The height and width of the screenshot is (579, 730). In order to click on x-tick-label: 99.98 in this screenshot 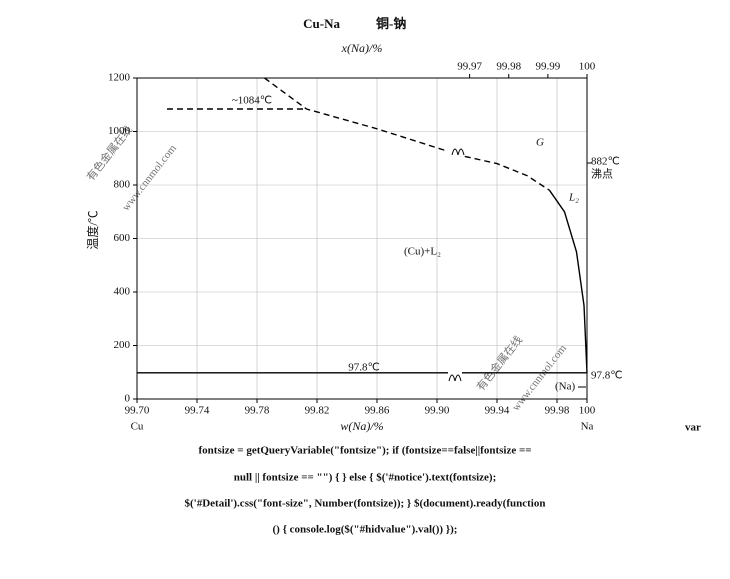, I will do `click(557, 411)`.